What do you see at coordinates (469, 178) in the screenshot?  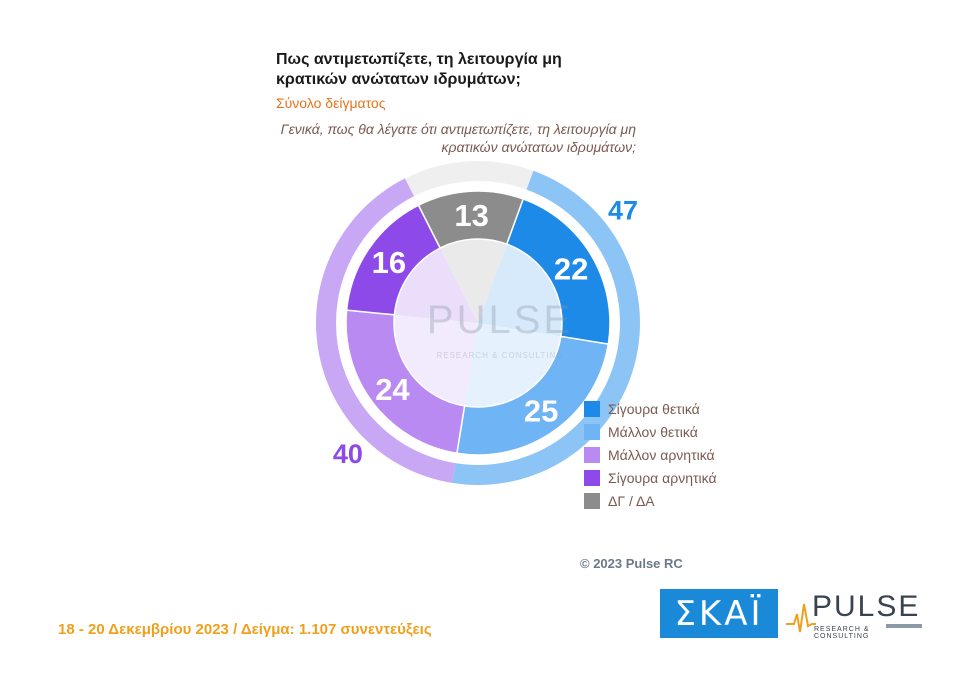 I see `outer-ring-dkna` at bounding box center [469, 178].